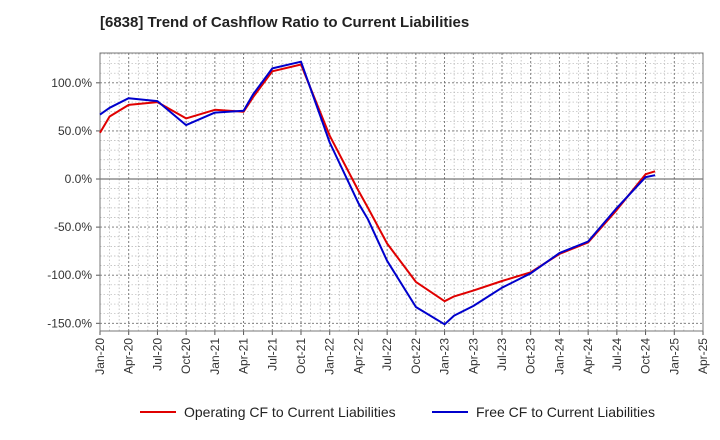 The height and width of the screenshot is (440, 720). I want to click on x-tick-label: Apr-22, so click(358, 356).